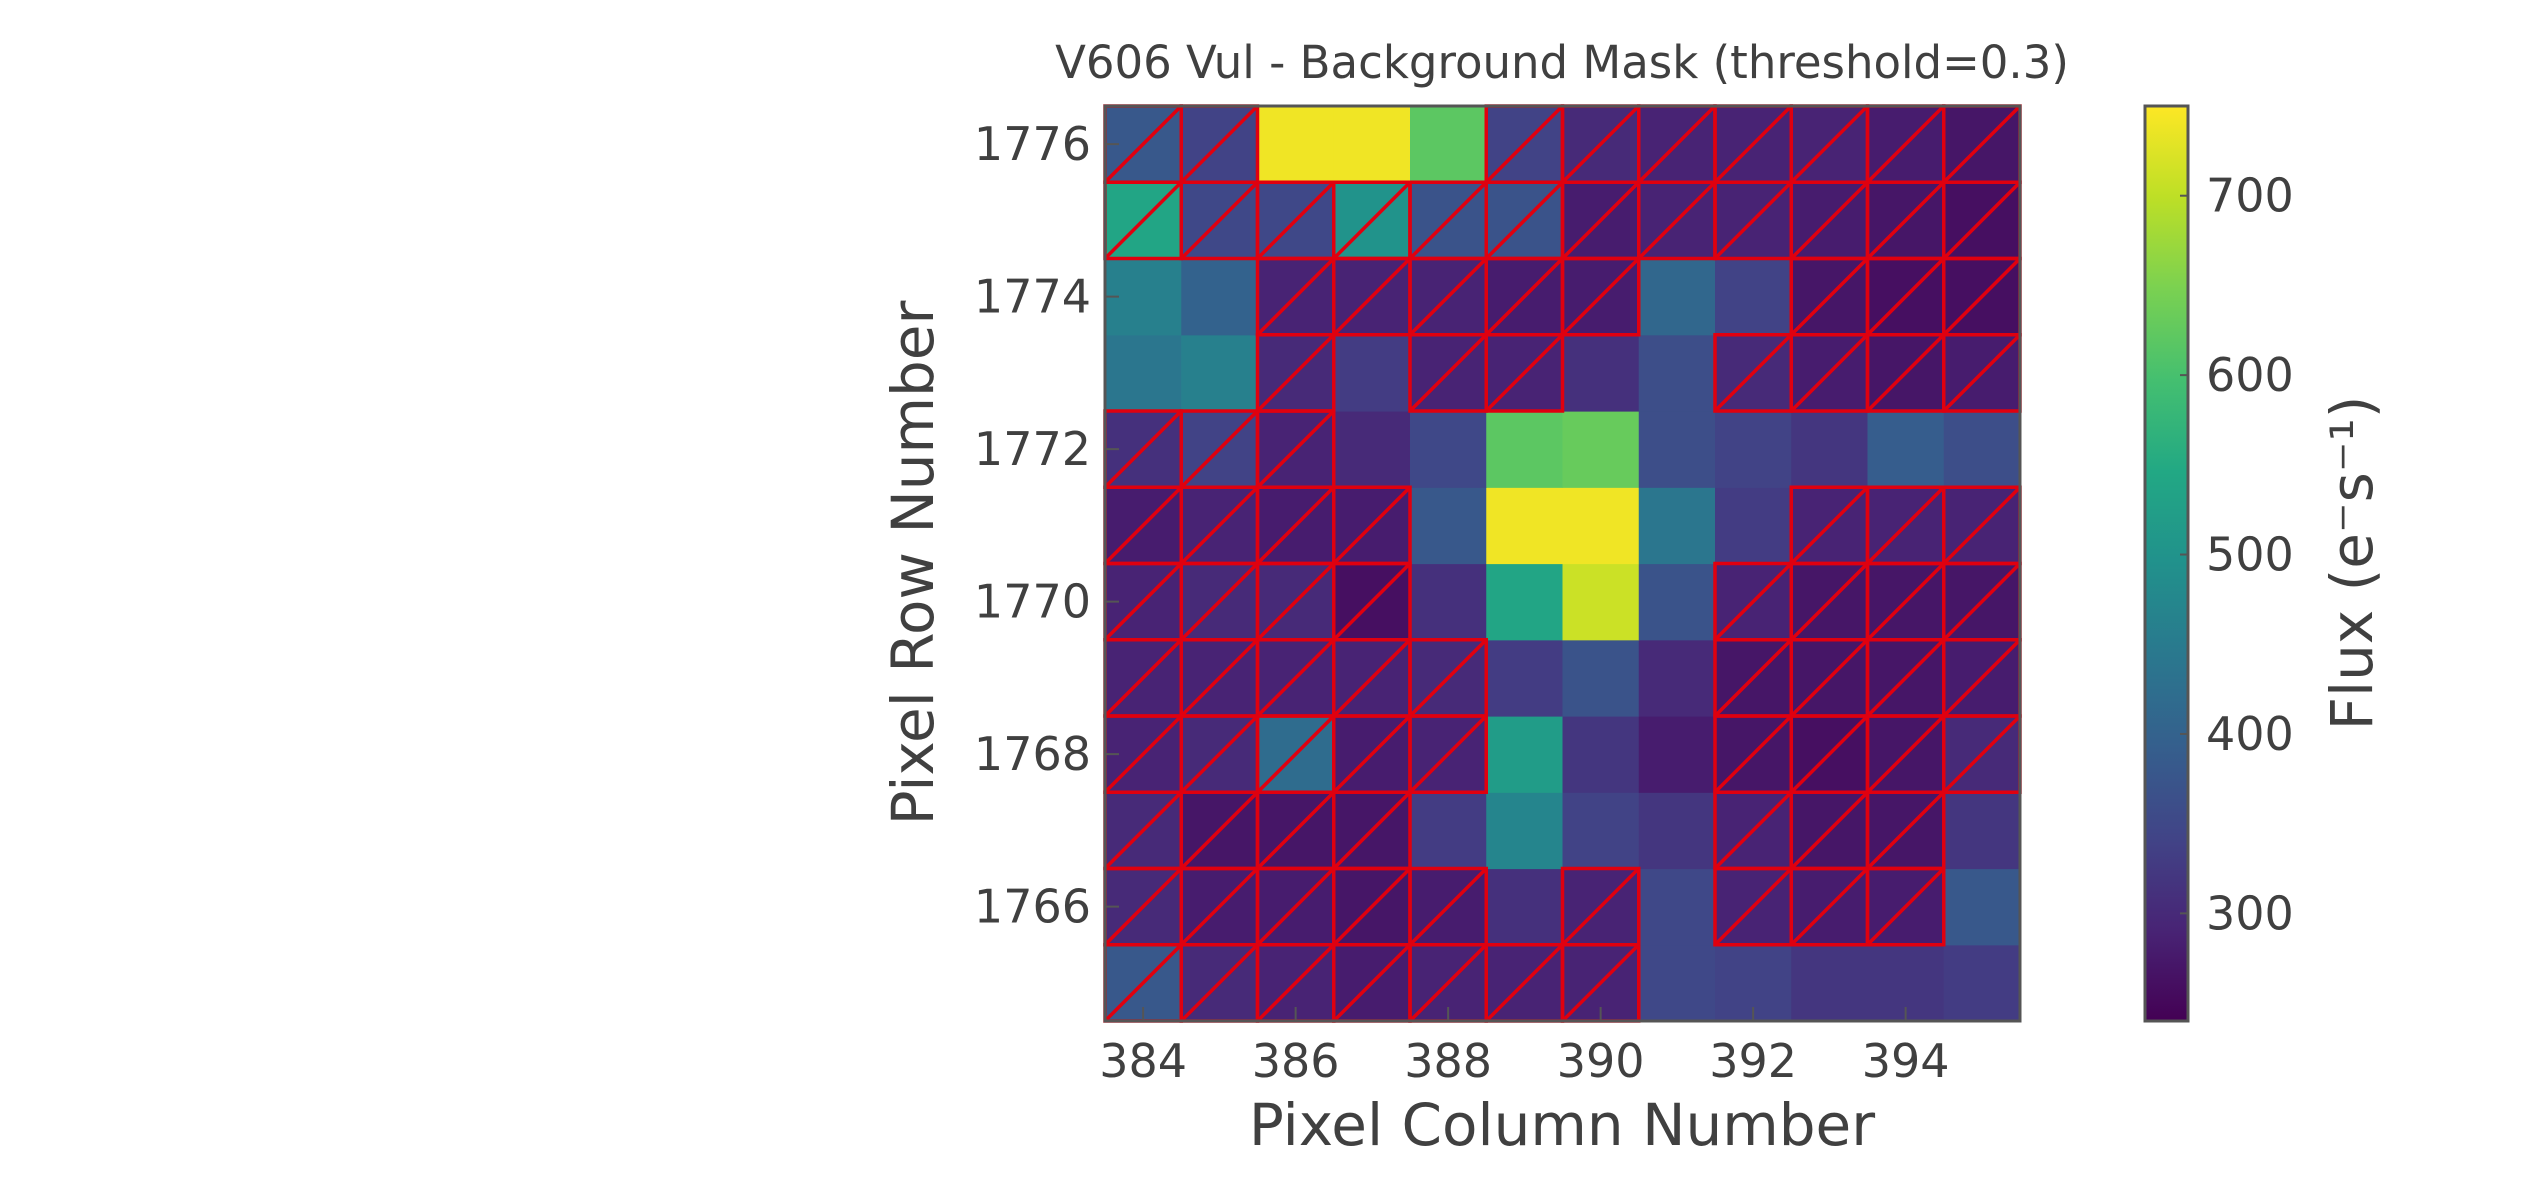 The width and height of the screenshot is (2545, 1200). I want to click on x-axis-ticks: 384 386 388 390 392 394, so click(1524, 1047).